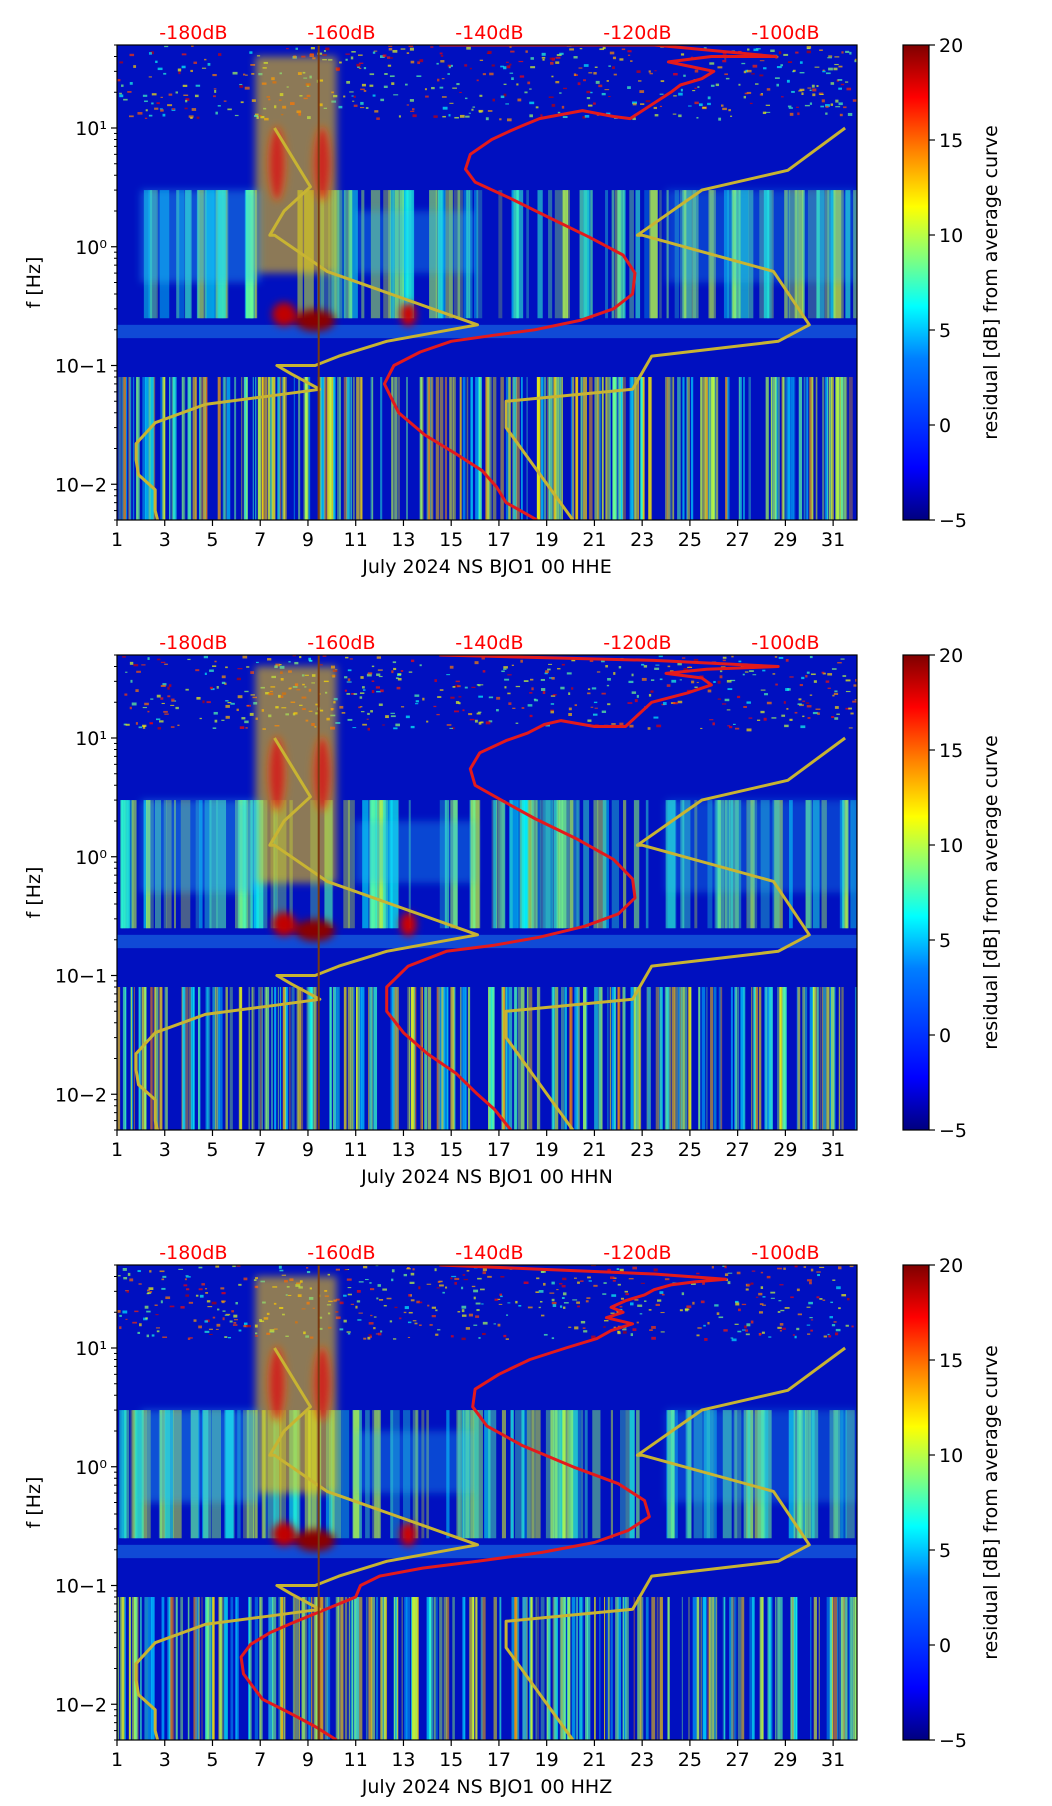 The height and width of the screenshot is (1806, 1052). What do you see at coordinates (738, 1150) in the screenshot?
I see `x-tick-label: 27` at bounding box center [738, 1150].